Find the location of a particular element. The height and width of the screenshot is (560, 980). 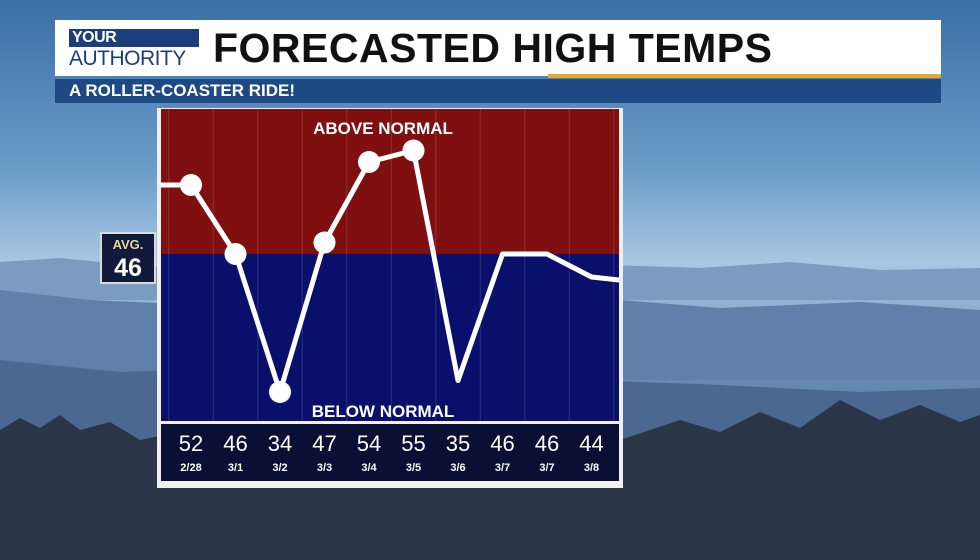

temperature-value-label: 44 is located at coordinates (591, 443).